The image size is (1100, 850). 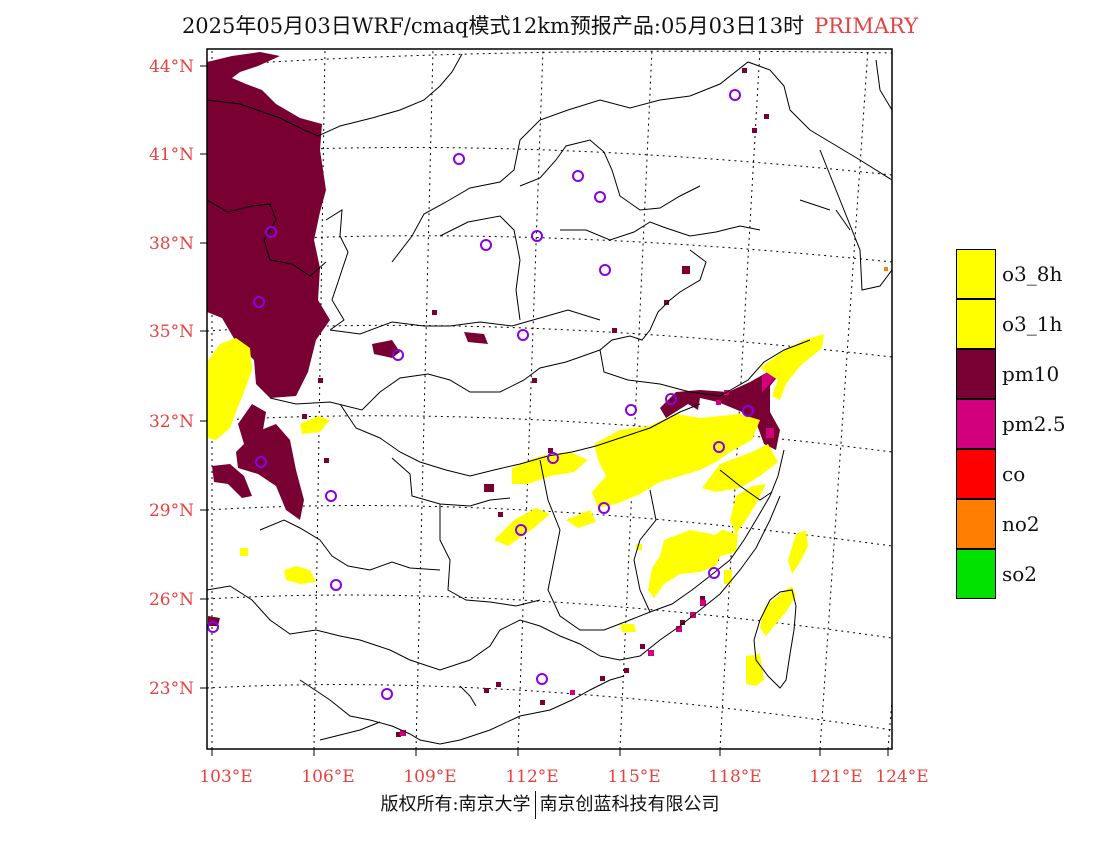 What do you see at coordinates (327, 777) in the screenshot?
I see `lon-label-106: 106°E` at bounding box center [327, 777].